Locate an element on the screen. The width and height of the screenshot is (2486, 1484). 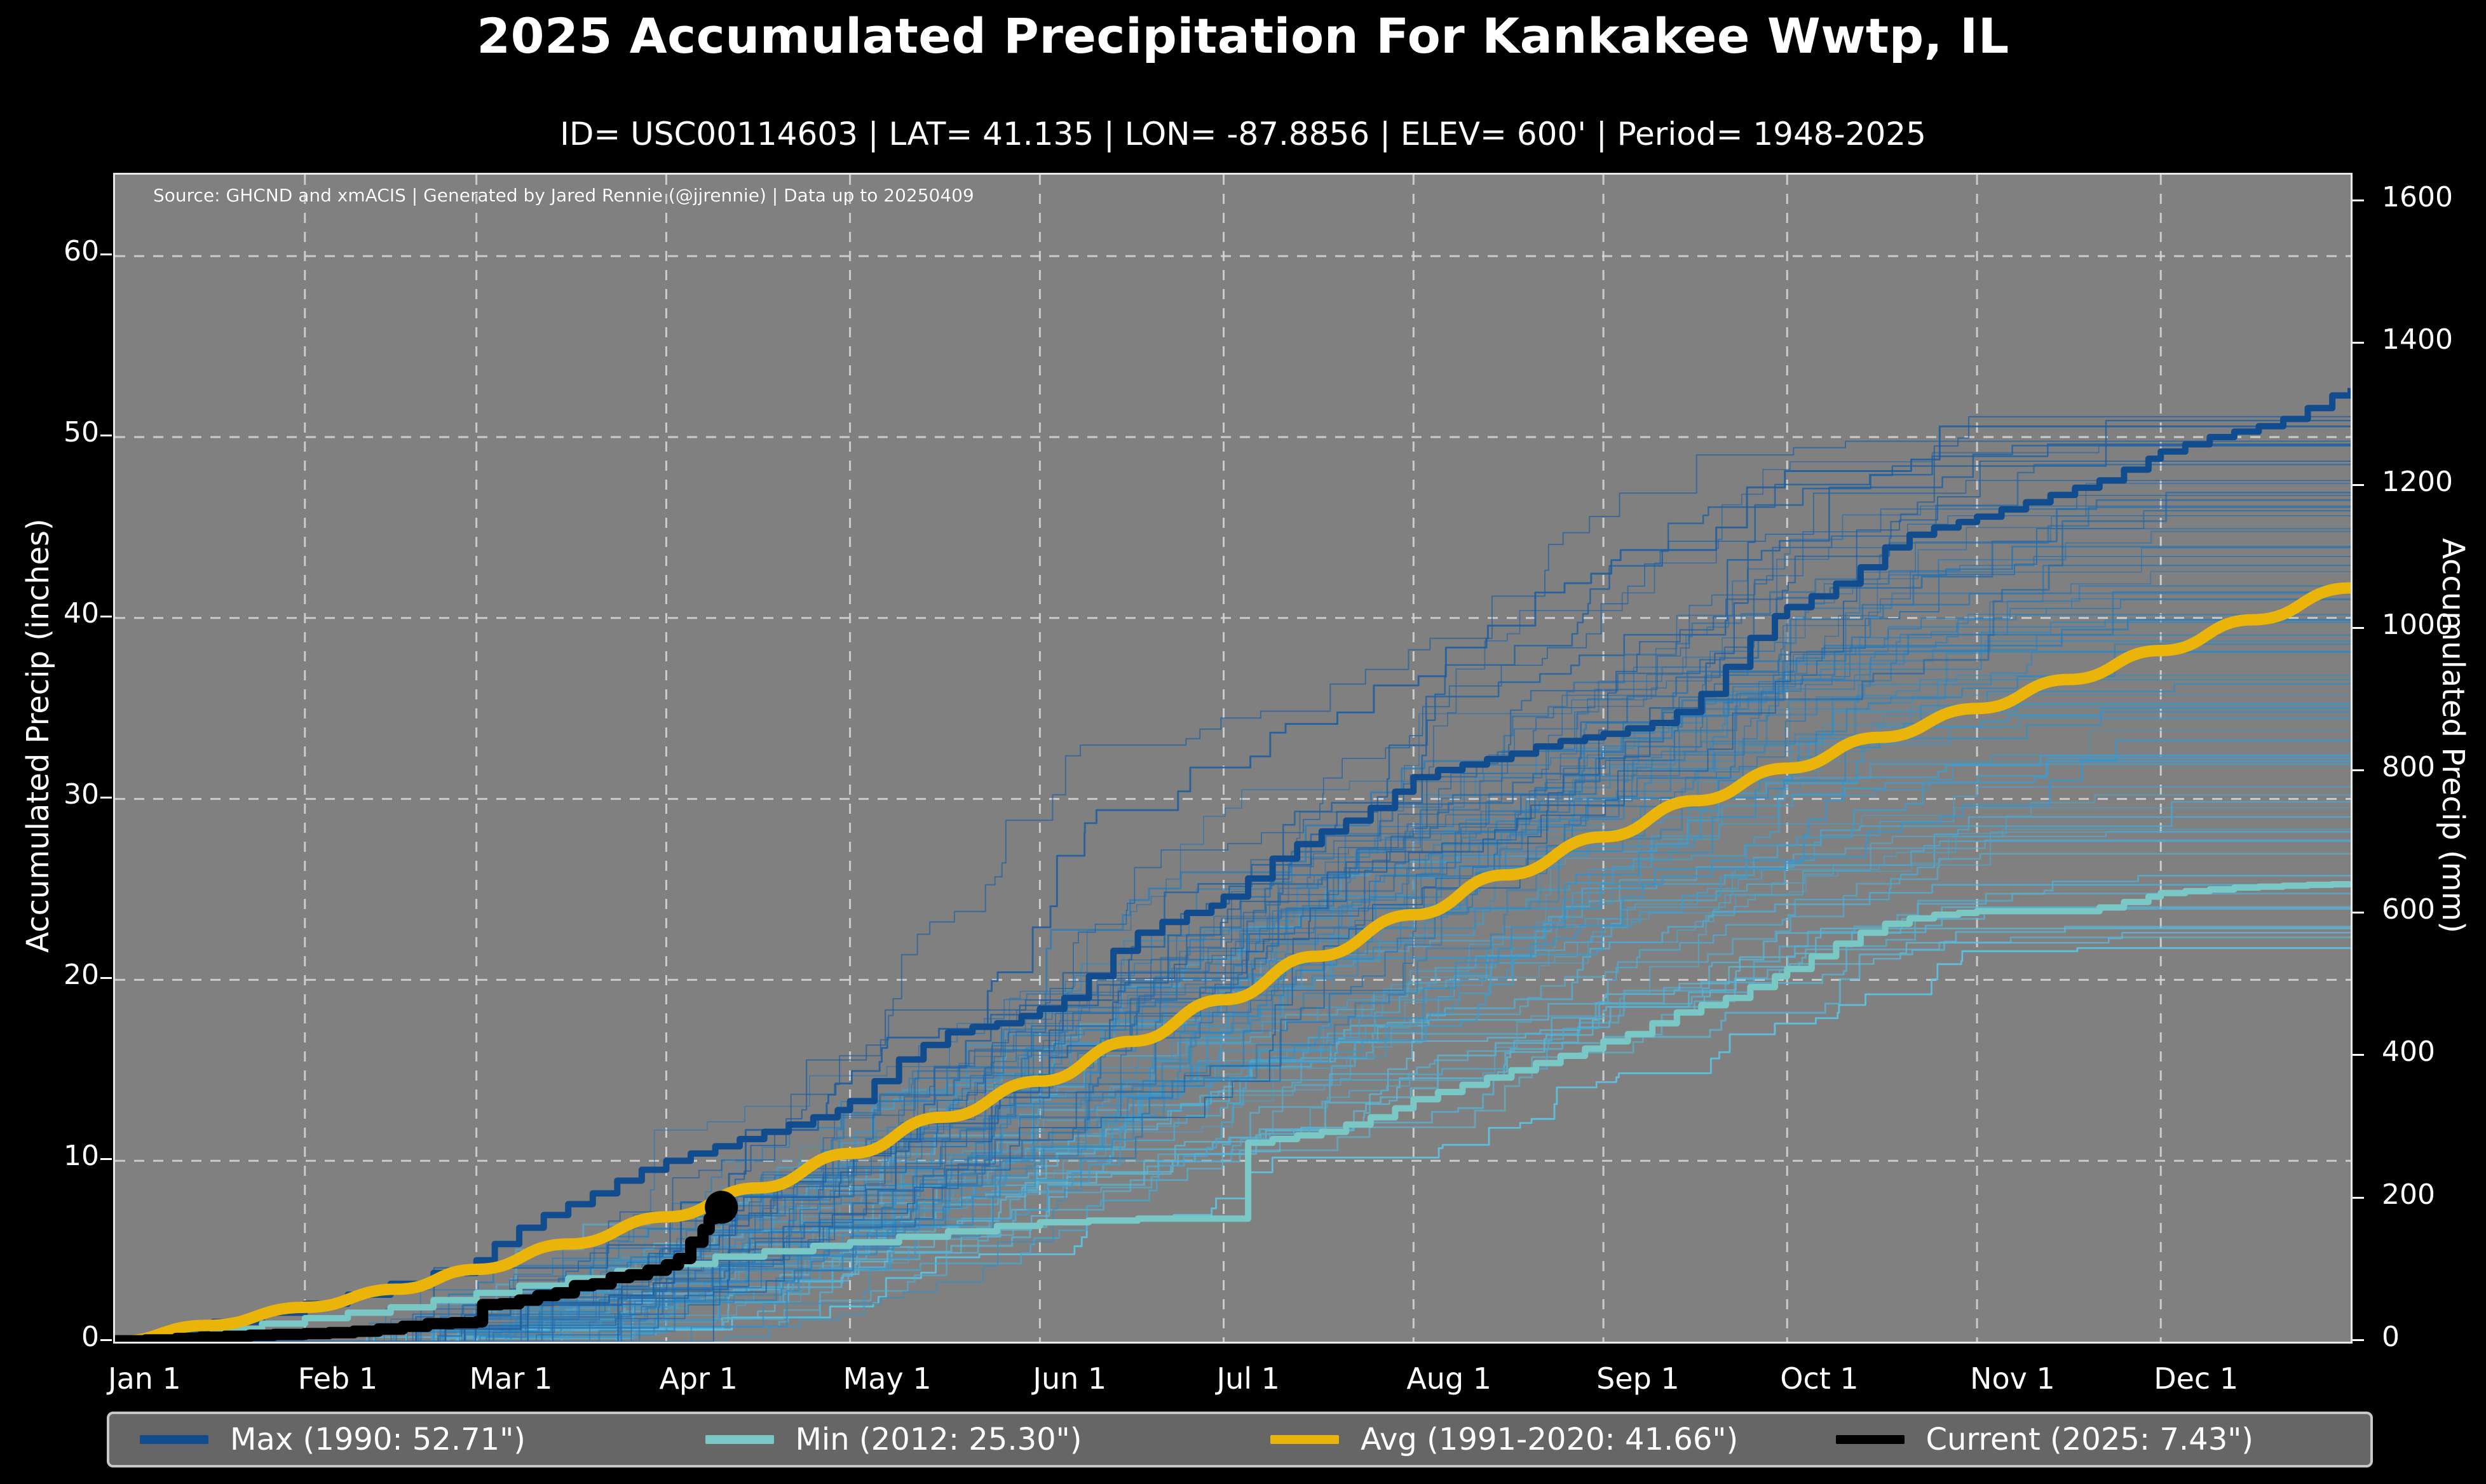
legend-swatch-avg is located at coordinates (1304, 1439).